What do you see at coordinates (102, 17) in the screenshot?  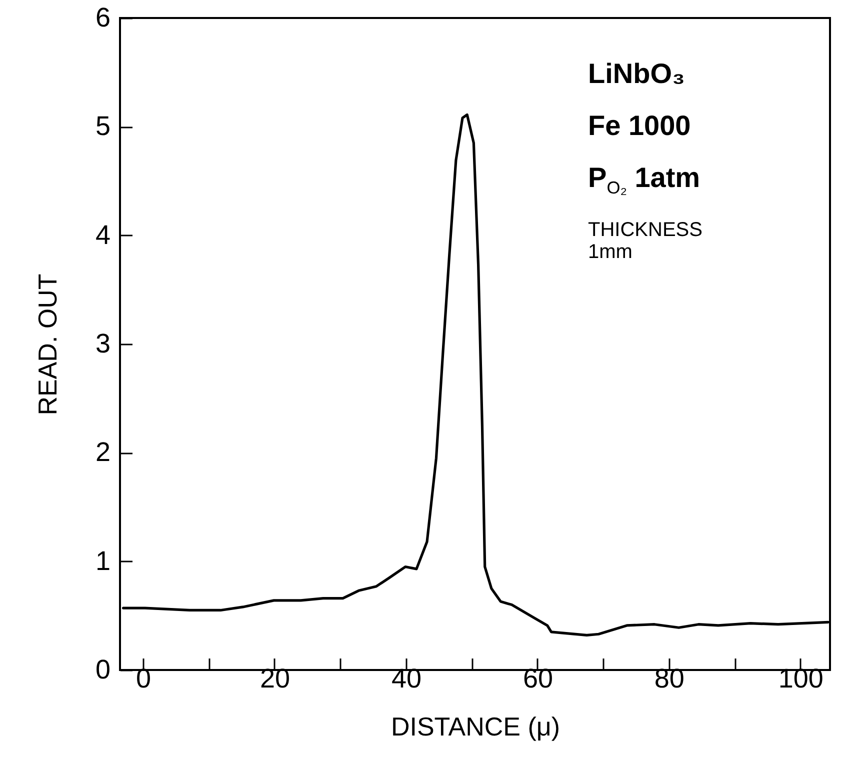 I see `y-tick-label: 6` at bounding box center [102, 17].